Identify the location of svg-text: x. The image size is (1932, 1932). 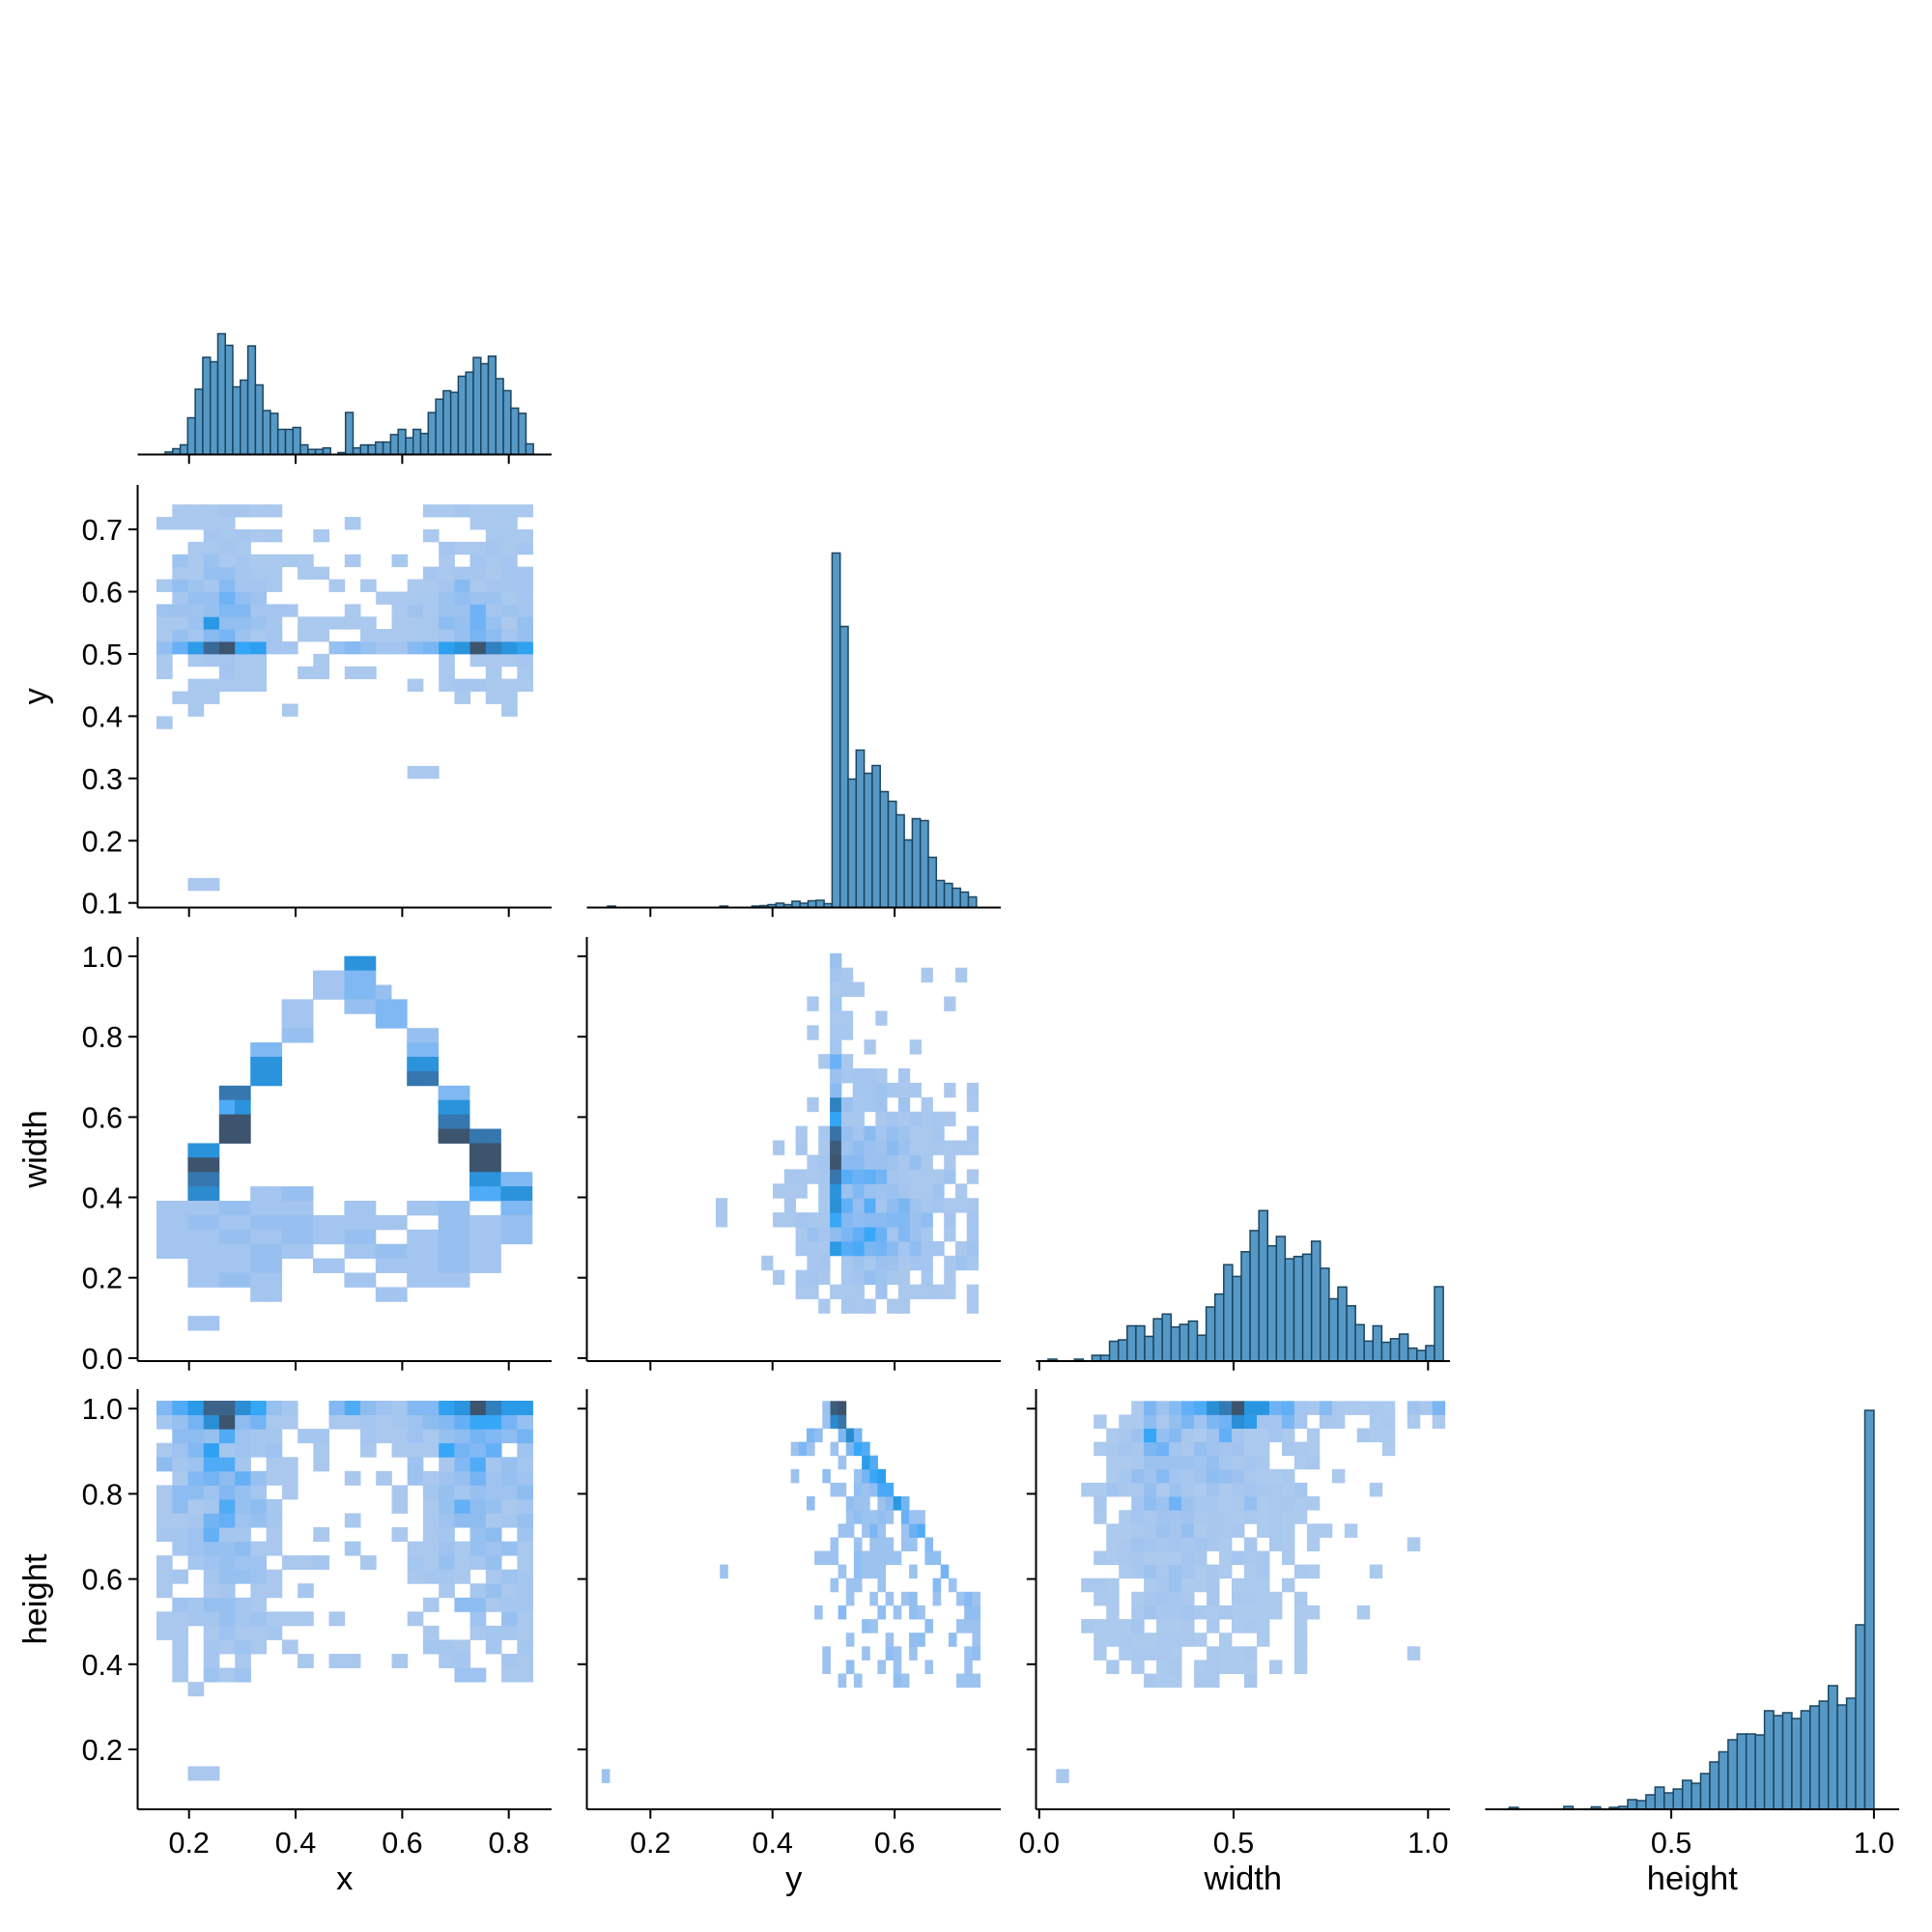
(344, 1879).